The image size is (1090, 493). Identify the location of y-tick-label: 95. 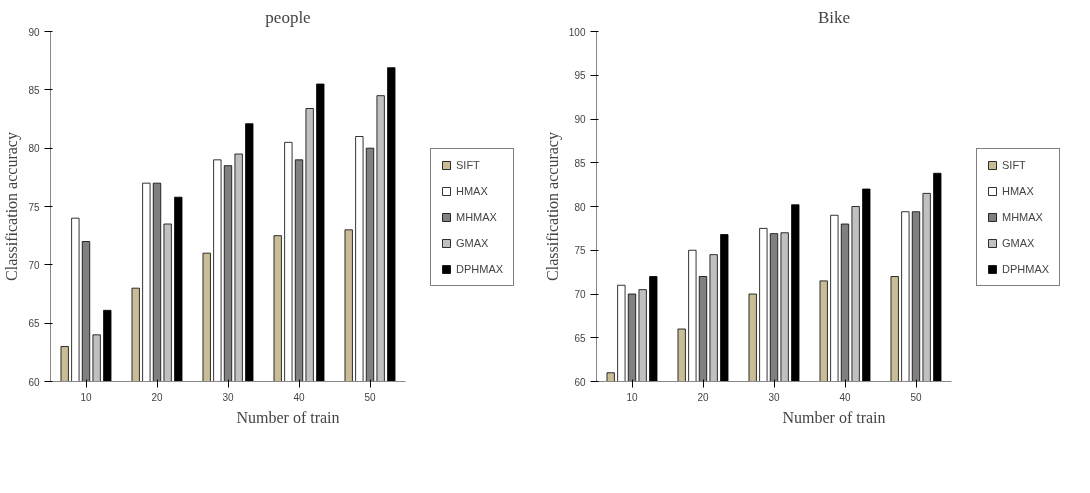
(580, 76).